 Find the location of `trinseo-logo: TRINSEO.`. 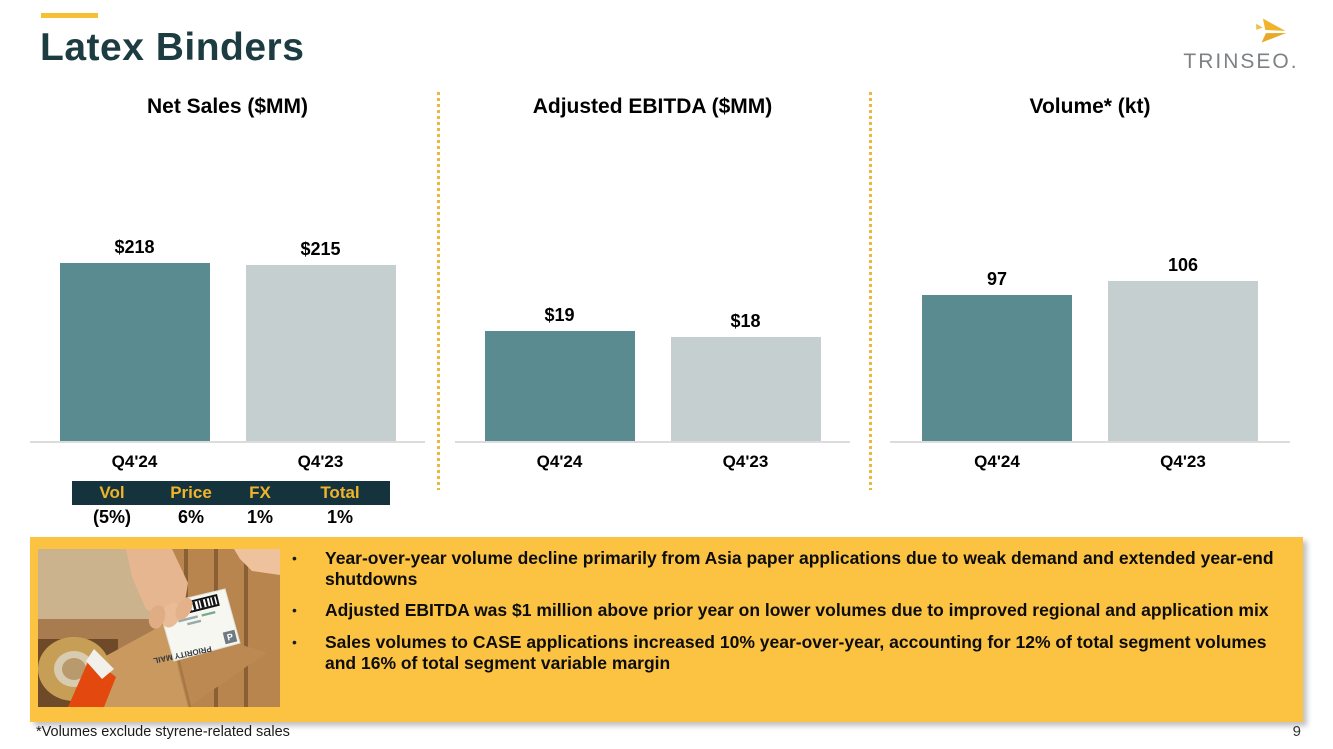

trinseo-logo: TRINSEO. is located at coordinates (1241, 46).